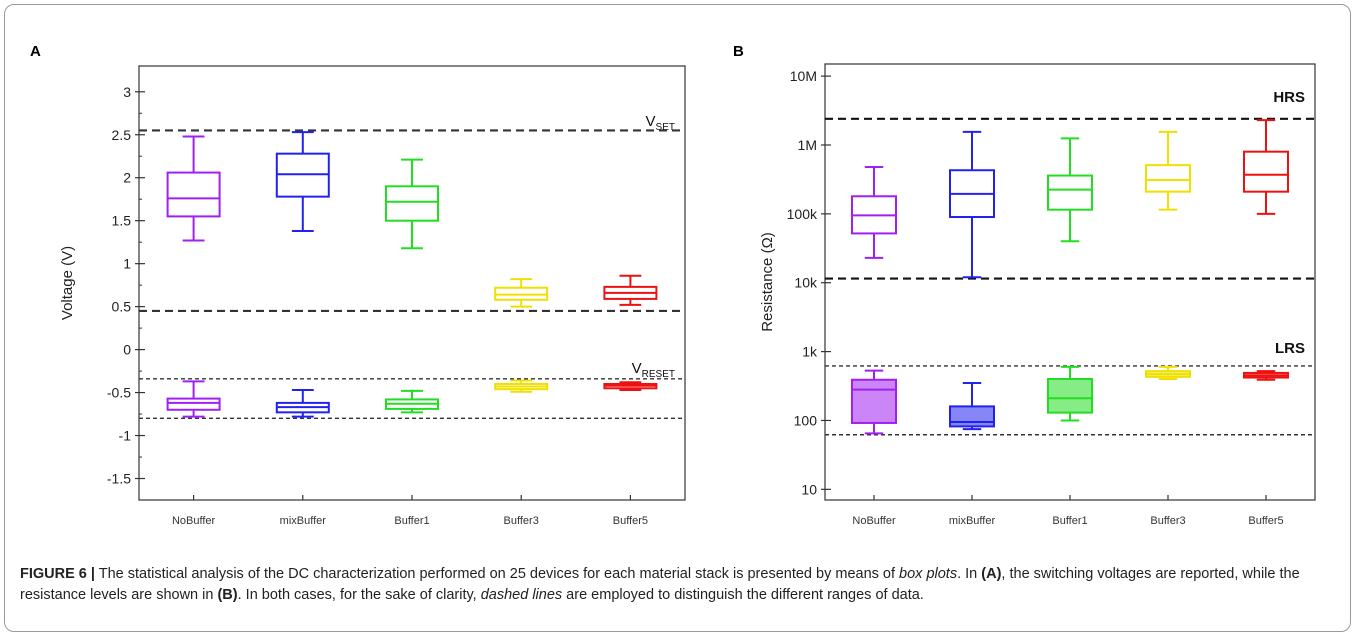 This screenshot has width=1357, height=637. What do you see at coordinates (521, 293) in the screenshot?
I see `box-set-buffer3` at bounding box center [521, 293].